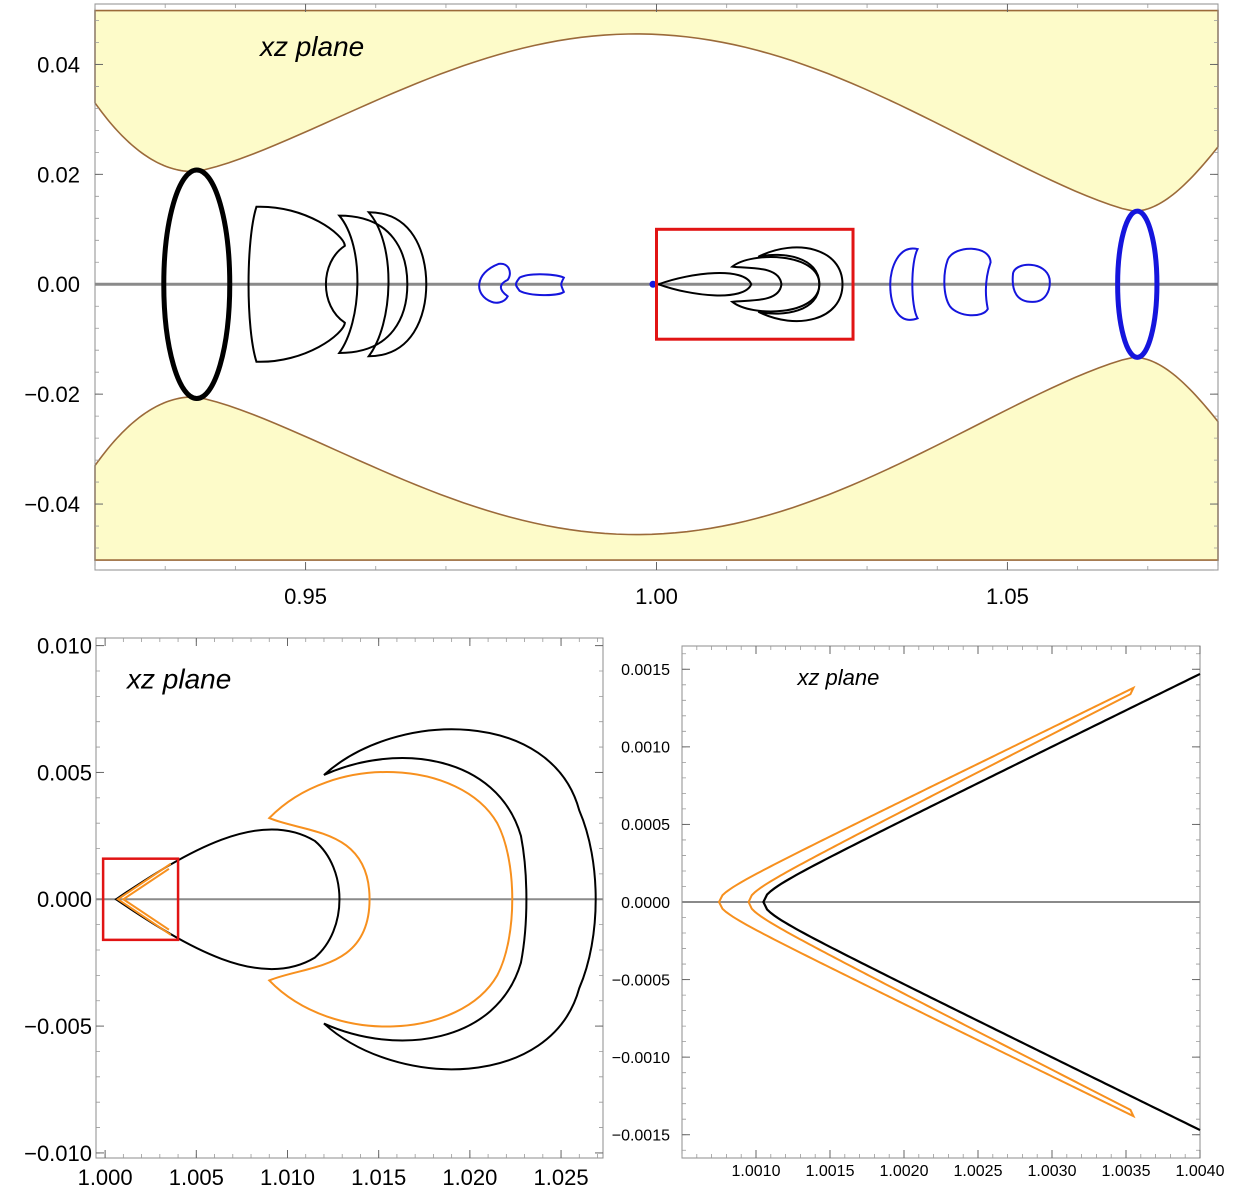 Image resolution: width=1245 pixels, height=1193 pixels. I want to click on br-ytick-label: 0.0000, so click(645, 903).